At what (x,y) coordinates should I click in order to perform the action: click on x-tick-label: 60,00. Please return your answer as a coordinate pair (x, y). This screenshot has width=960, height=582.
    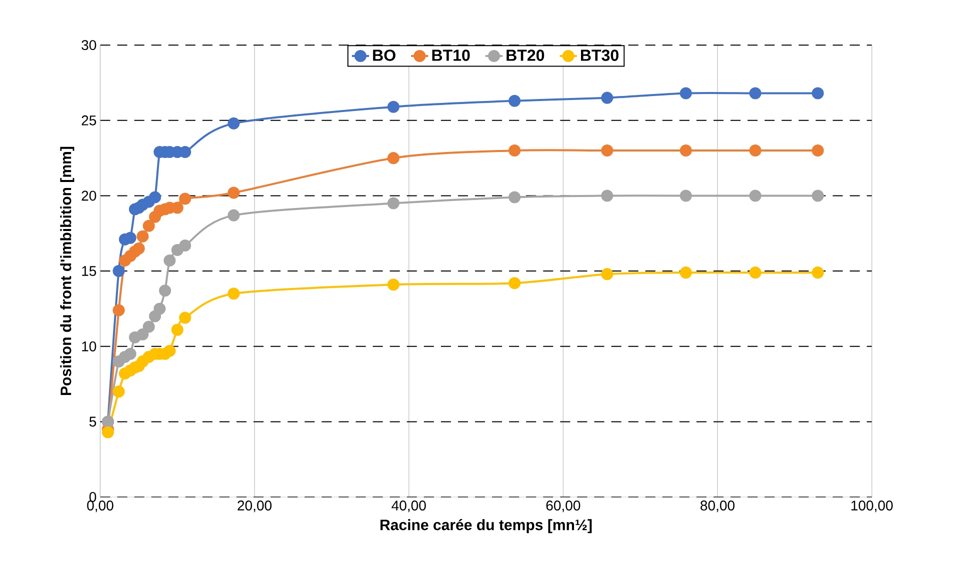
    Looking at the image, I should click on (563, 506).